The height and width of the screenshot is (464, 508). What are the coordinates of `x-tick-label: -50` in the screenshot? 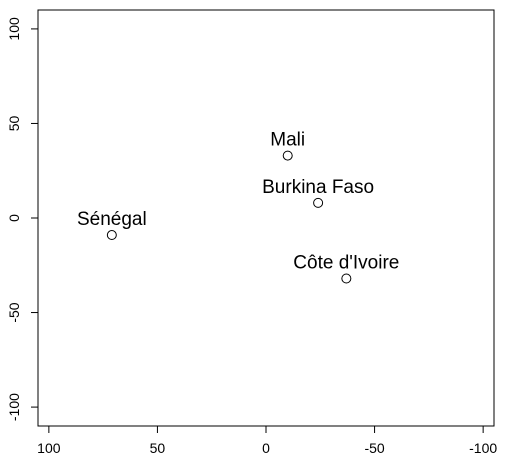 It's located at (374, 448).